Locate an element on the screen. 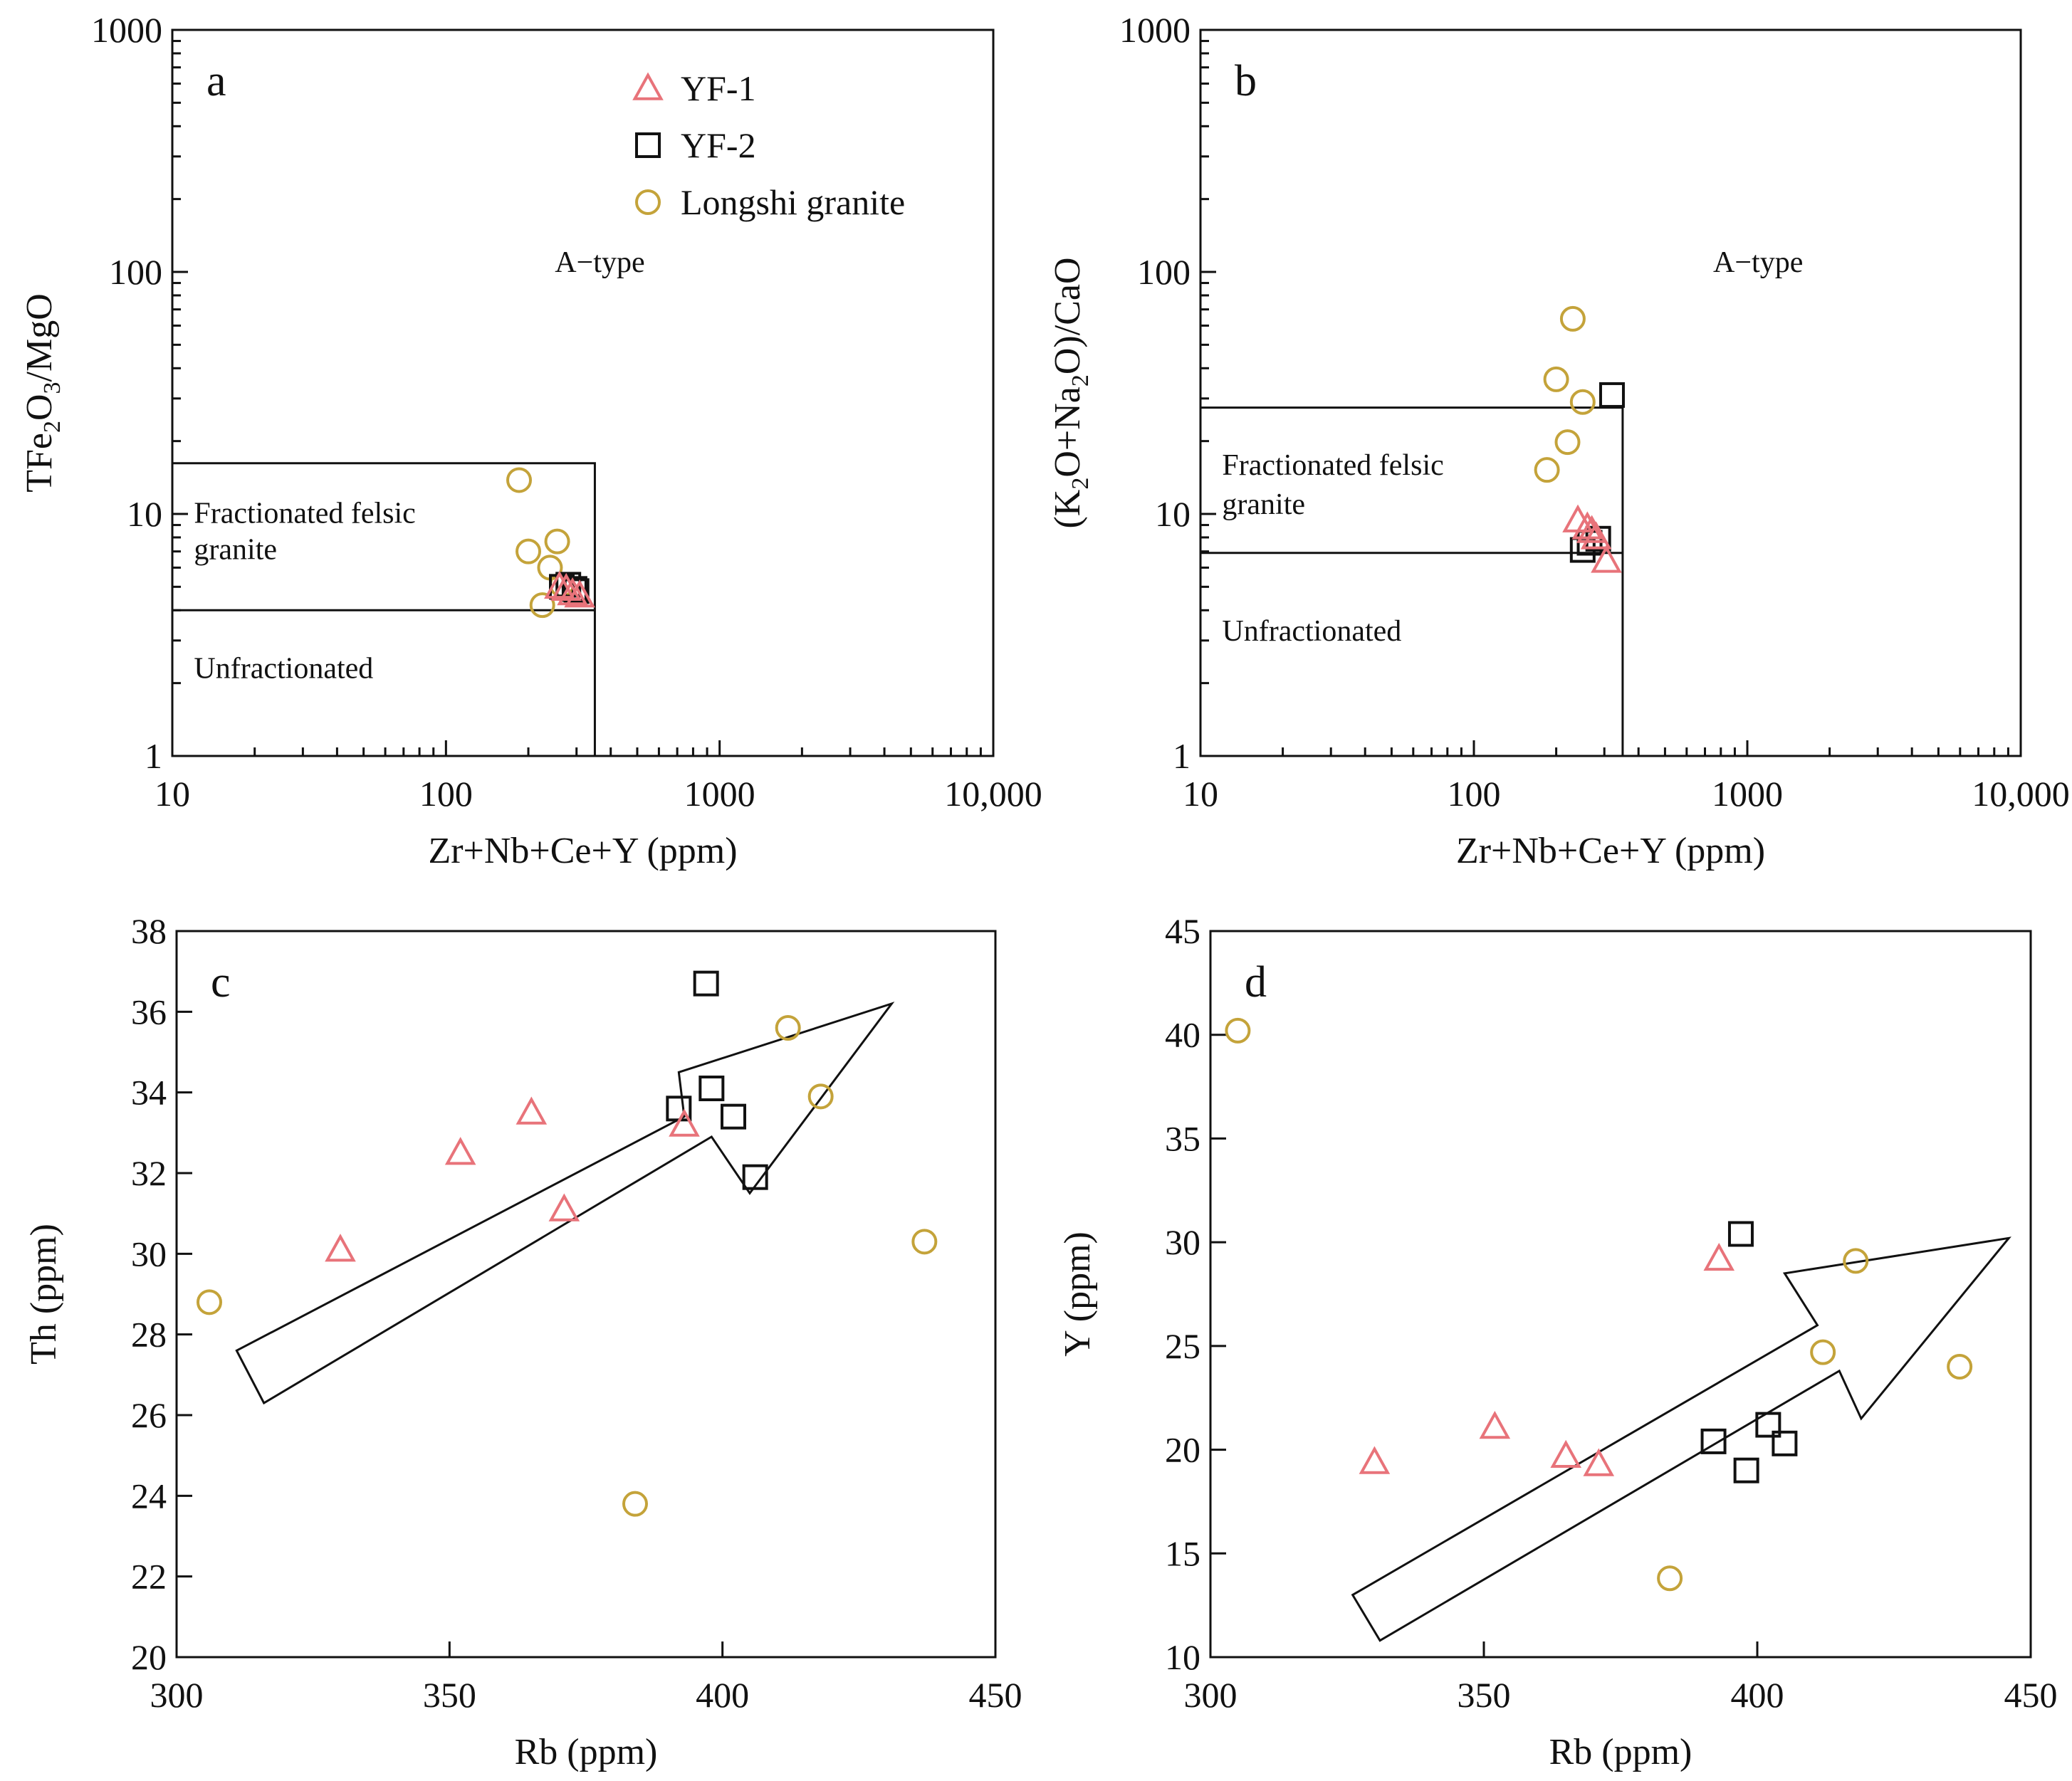  panel-letter: b is located at coordinates (1246, 81).